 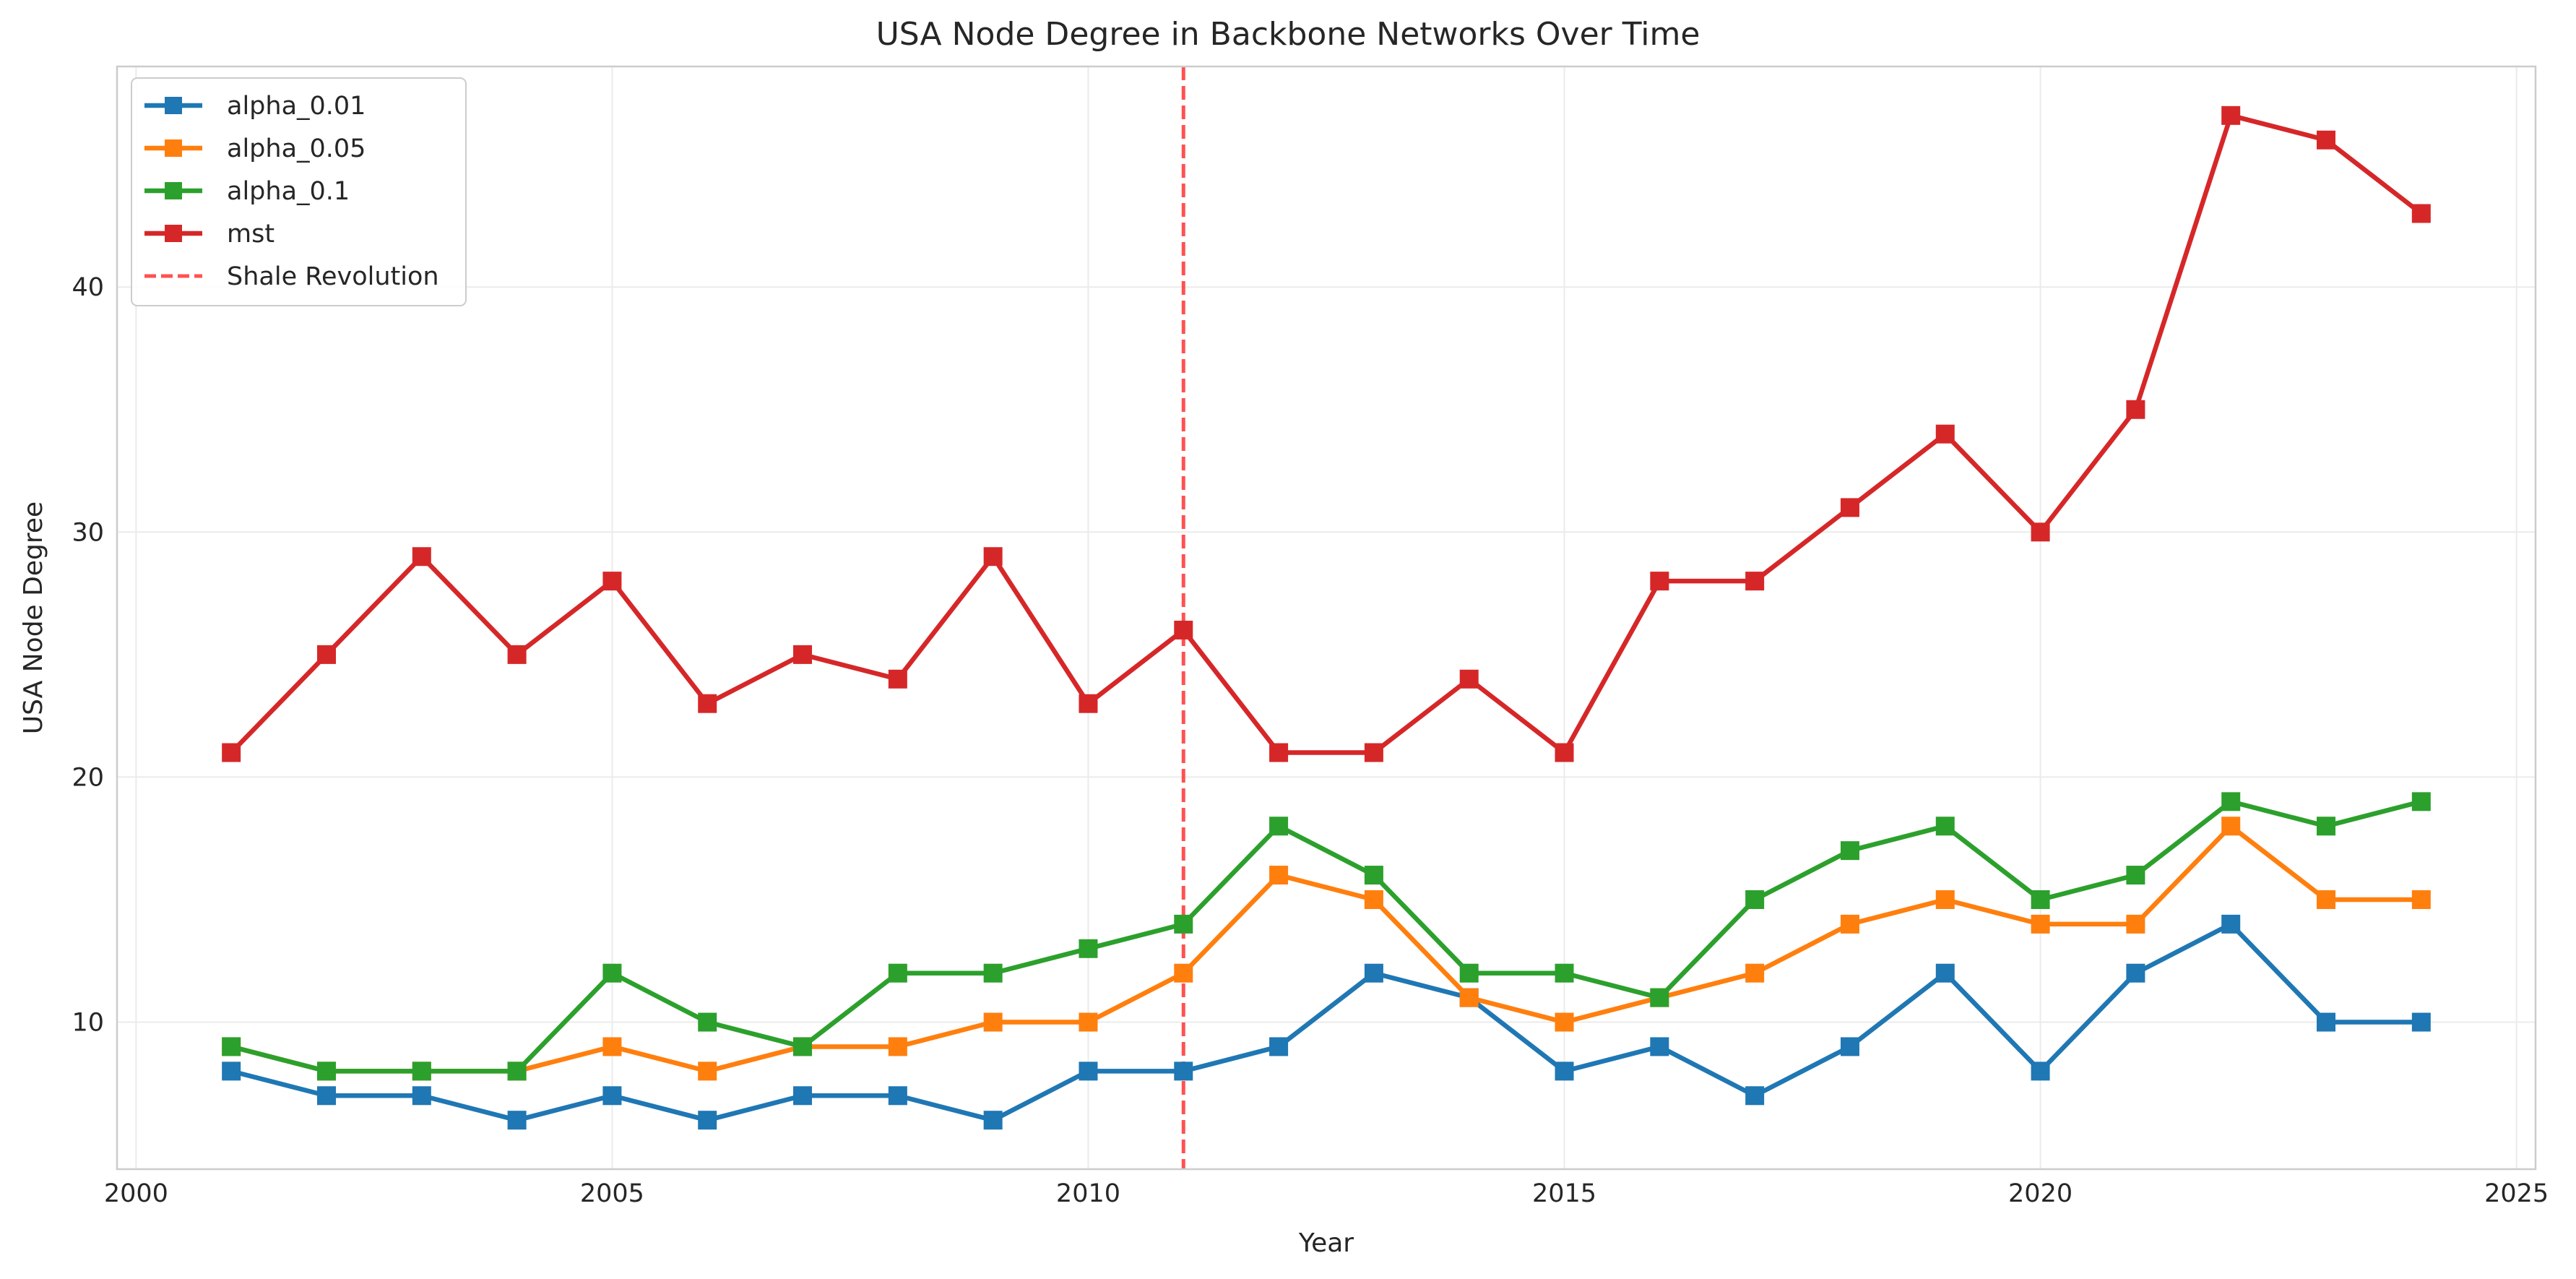 What do you see at coordinates (1564, 1193) in the screenshot?
I see `x-tick-label: 2015` at bounding box center [1564, 1193].